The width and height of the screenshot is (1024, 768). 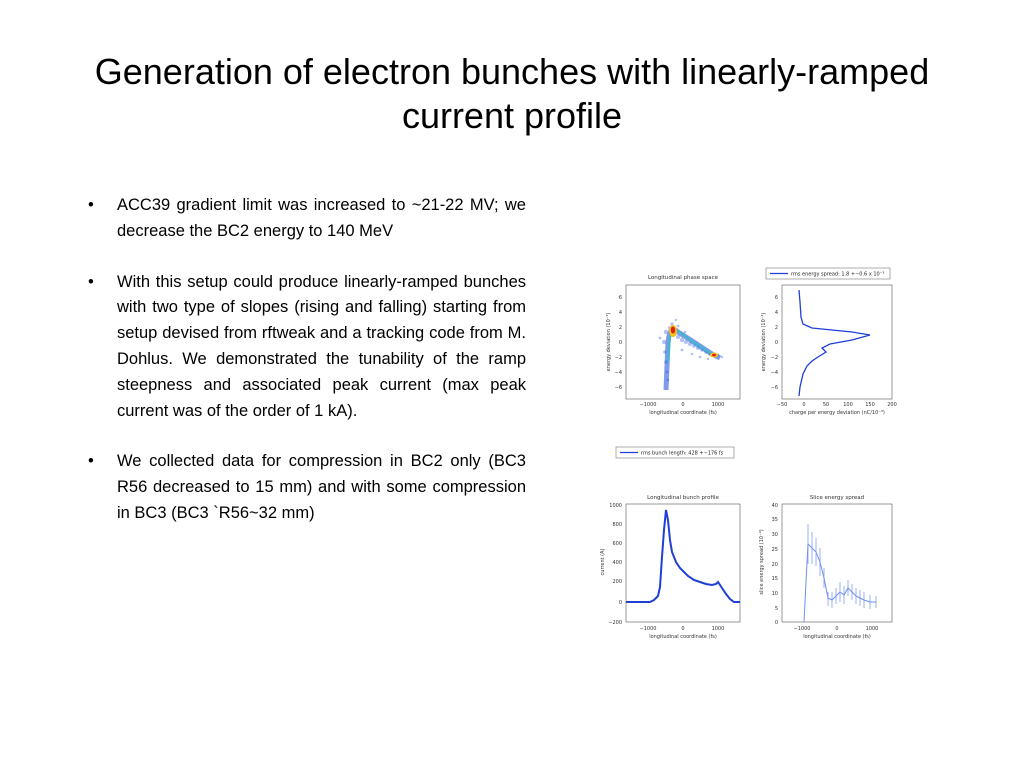 What do you see at coordinates (842, 566) in the screenshot?
I see `slice-spread-errorbars` at bounding box center [842, 566].